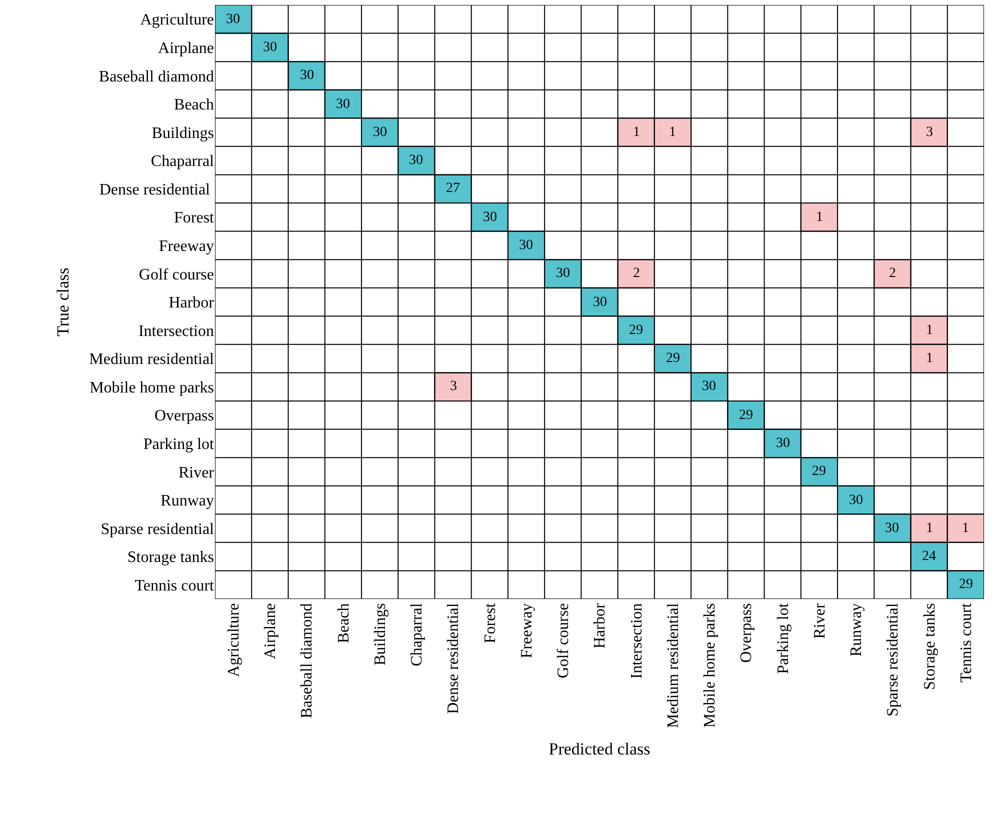  What do you see at coordinates (307, 660) in the screenshot?
I see `x-tick-label: Baseball diamond` at bounding box center [307, 660].